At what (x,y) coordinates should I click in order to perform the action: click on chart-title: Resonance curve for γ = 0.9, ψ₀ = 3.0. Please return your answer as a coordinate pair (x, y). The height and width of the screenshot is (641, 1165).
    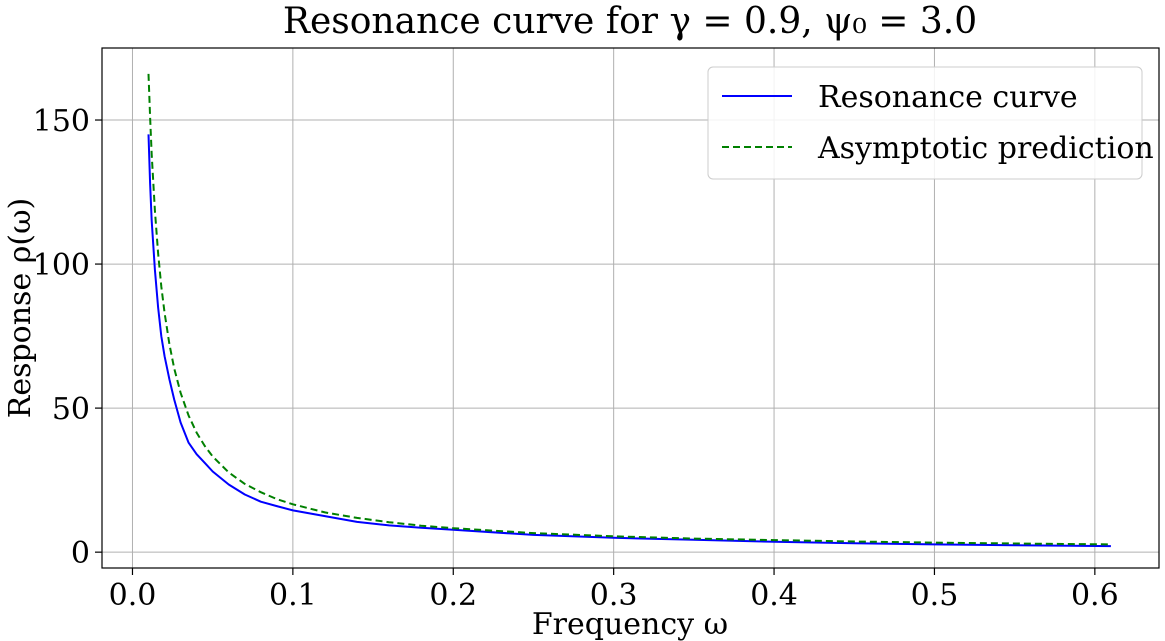
    Looking at the image, I should click on (630, 21).